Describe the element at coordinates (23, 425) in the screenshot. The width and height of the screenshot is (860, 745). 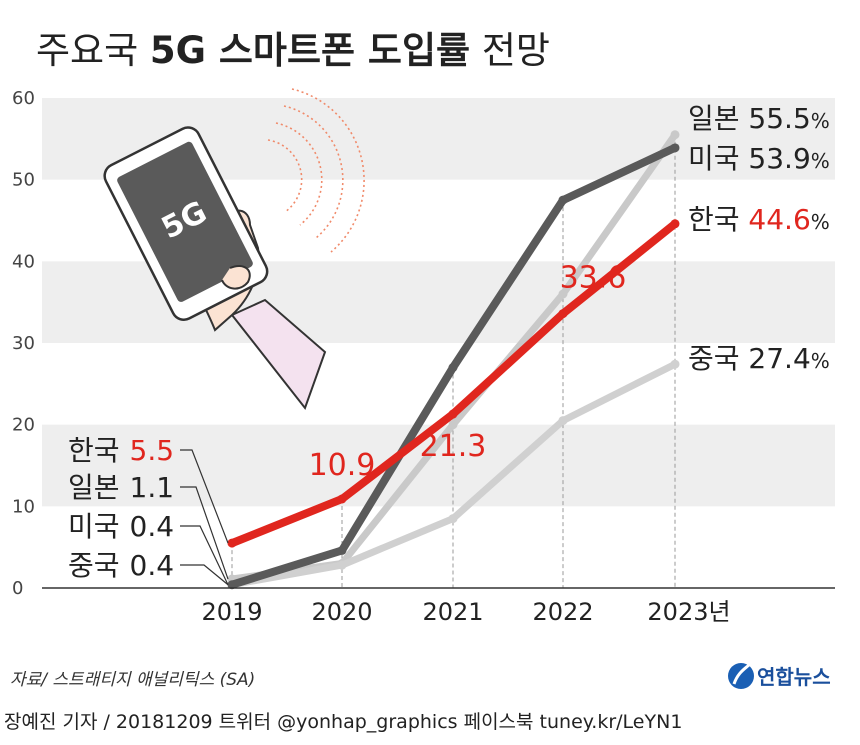
I see `y-tick-label: 20` at that location.